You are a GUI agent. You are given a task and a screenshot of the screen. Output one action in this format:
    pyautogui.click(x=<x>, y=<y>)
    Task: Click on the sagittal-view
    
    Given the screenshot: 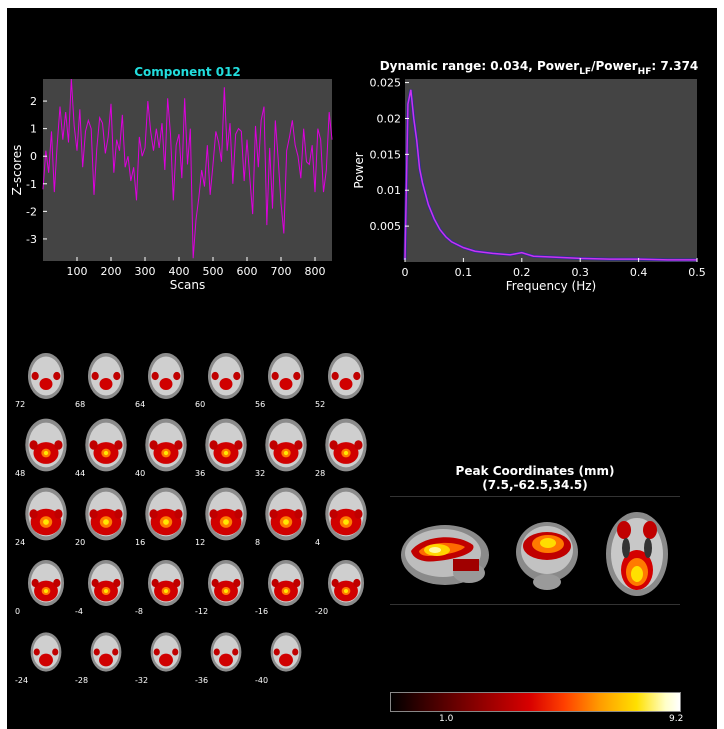 What is the action you would take?
    pyautogui.click(x=445, y=555)
    